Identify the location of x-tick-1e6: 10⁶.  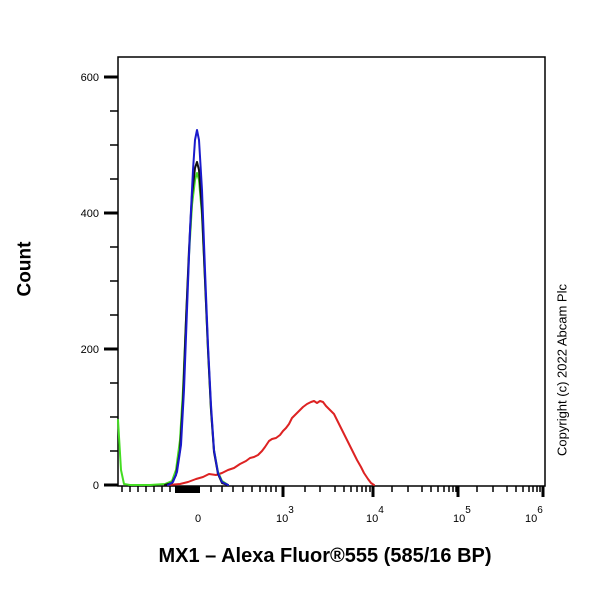
(534, 515).